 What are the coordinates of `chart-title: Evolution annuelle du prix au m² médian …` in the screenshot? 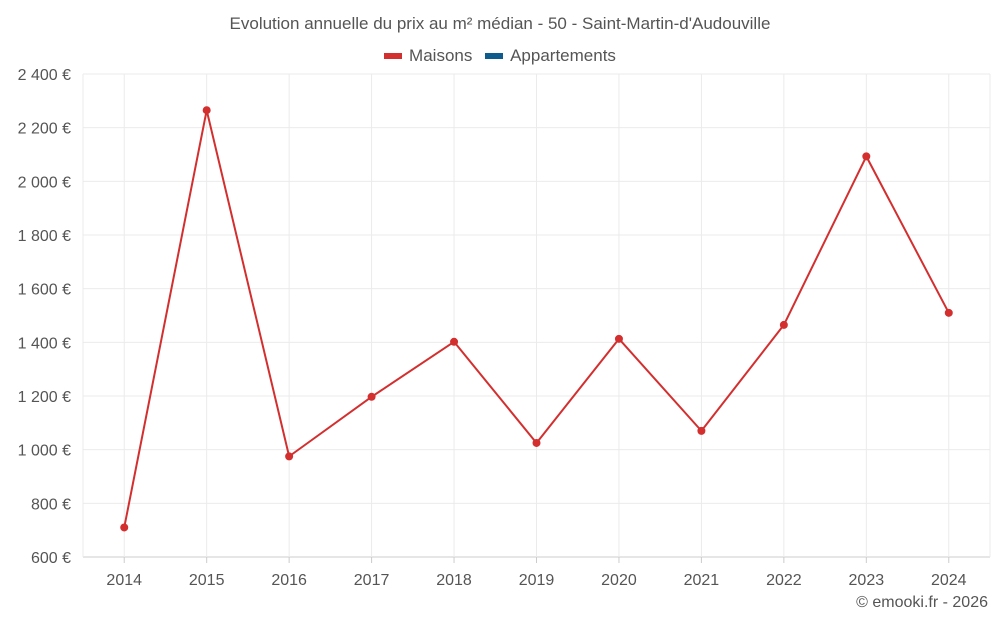 It's located at (500, 23).